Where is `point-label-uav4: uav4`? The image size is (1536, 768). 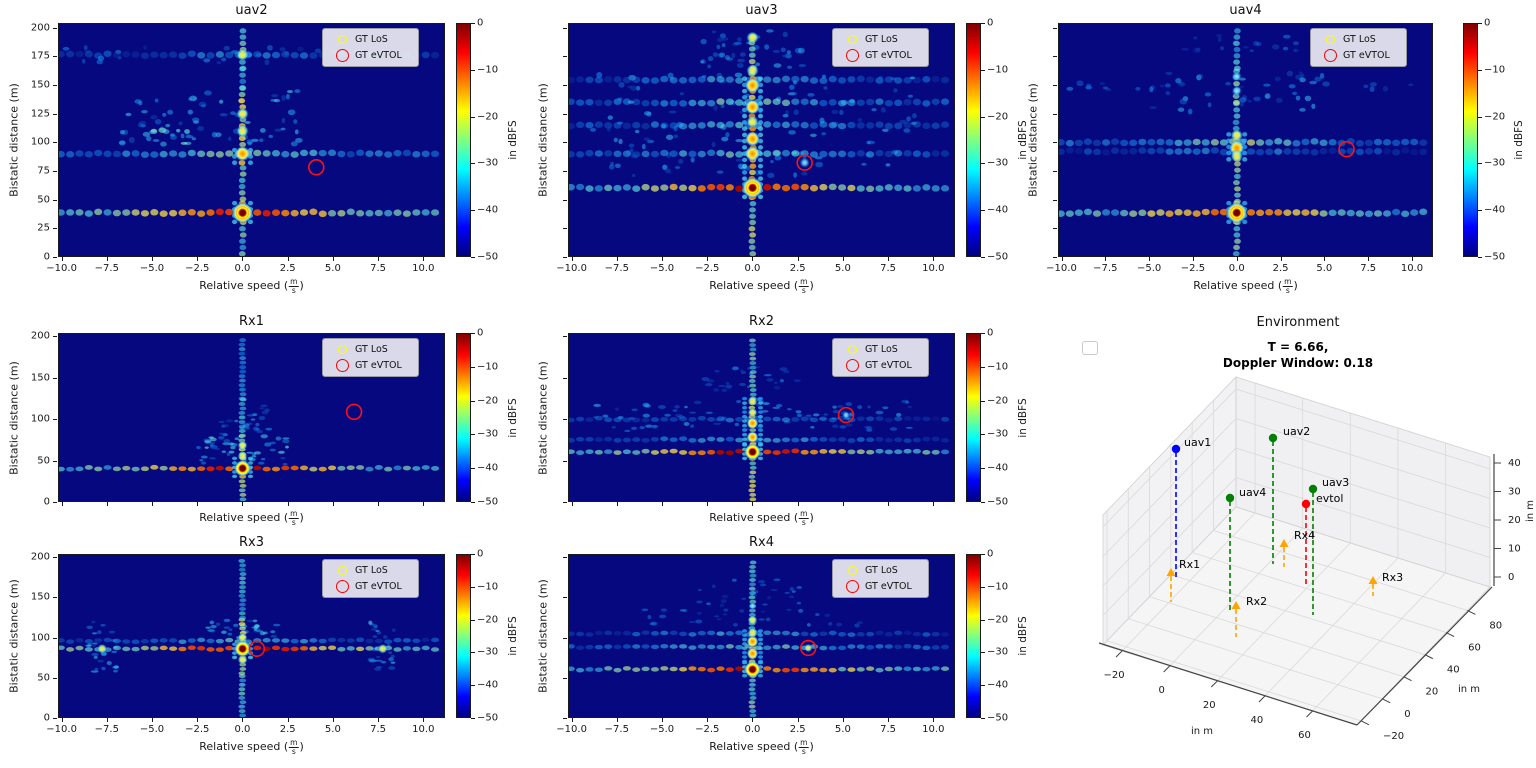
point-label-uav4: uav4 is located at coordinates (1252, 492).